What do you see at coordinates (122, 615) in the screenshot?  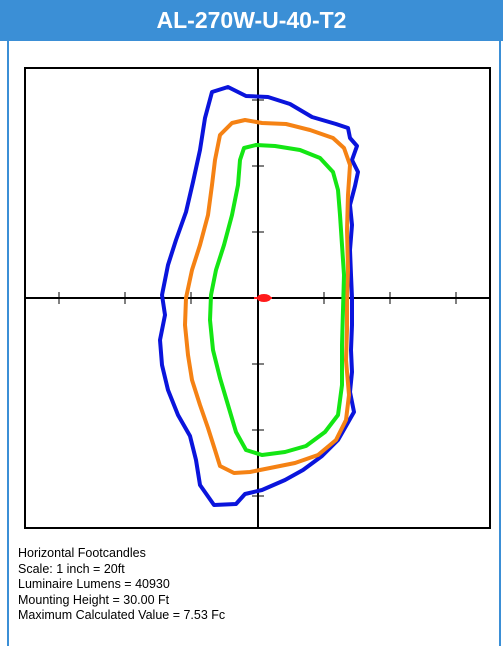 I see `caption-line-max-value: Maximum Calculated Value = 7.53 Fc` at bounding box center [122, 615].